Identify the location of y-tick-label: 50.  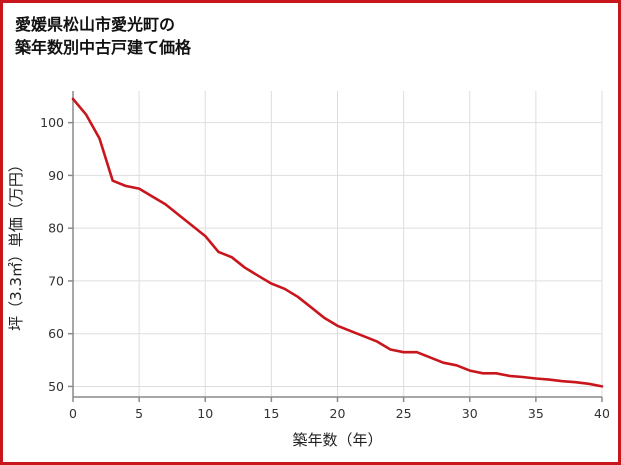
(56, 386).